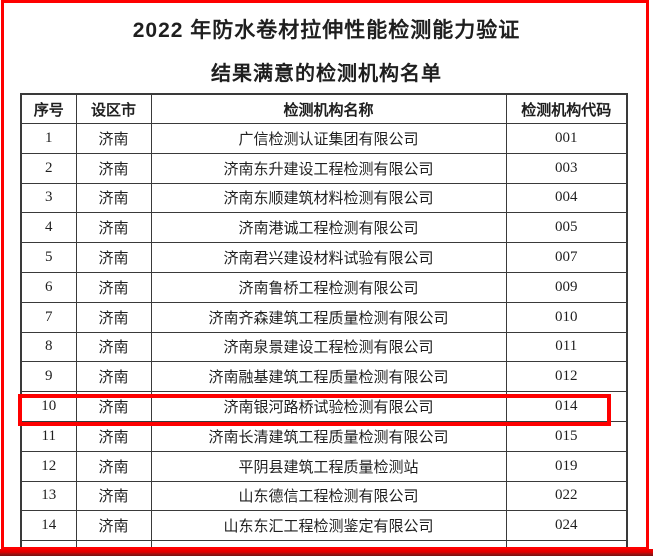 The image size is (653, 556). I want to click on row-serial: 7, so click(48, 317).